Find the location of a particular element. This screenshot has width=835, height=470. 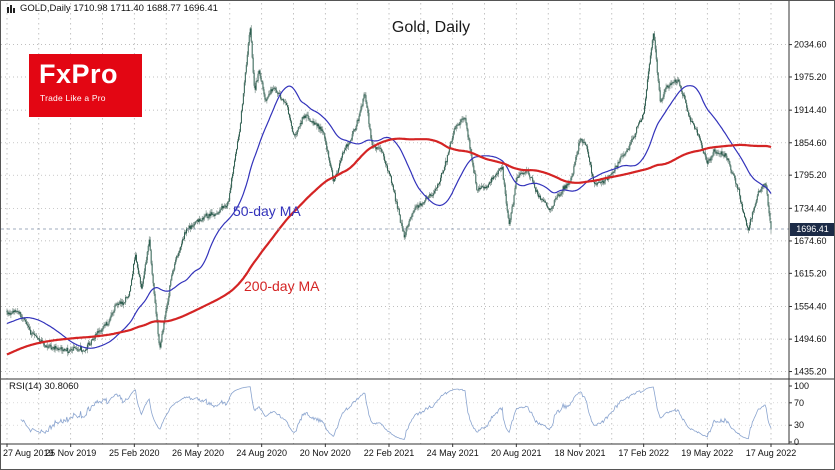

rsi-tick-label: 0 is located at coordinates (796, 442).